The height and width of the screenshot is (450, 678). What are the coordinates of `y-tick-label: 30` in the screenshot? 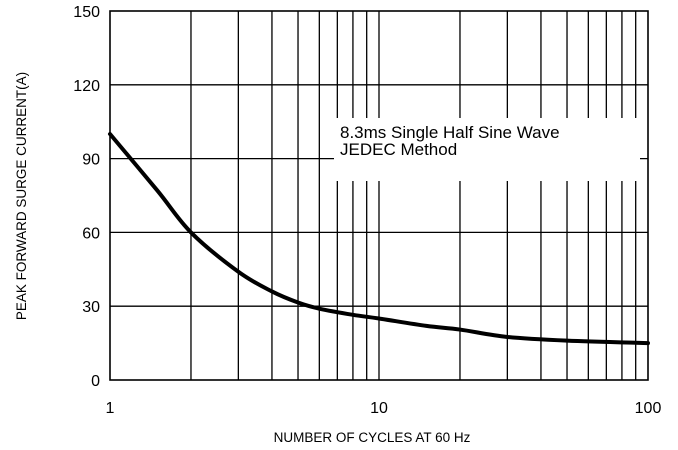 It's located at (91, 307).